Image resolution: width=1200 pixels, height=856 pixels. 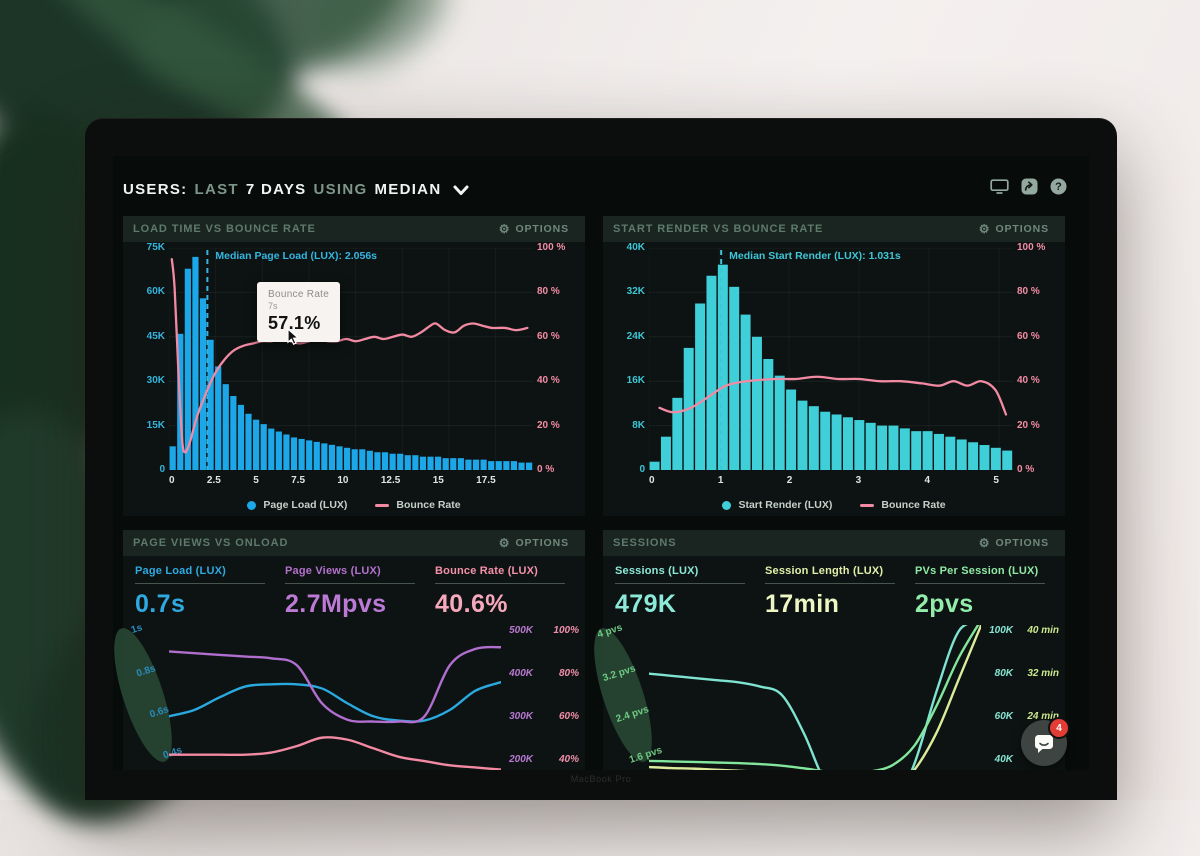 What do you see at coordinates (1021, 695) in the screenshot?
I see `y-axis-right: 100K 40 min 80K 32 min 60K 24 min 40K` at bounding box center [1021, 695].